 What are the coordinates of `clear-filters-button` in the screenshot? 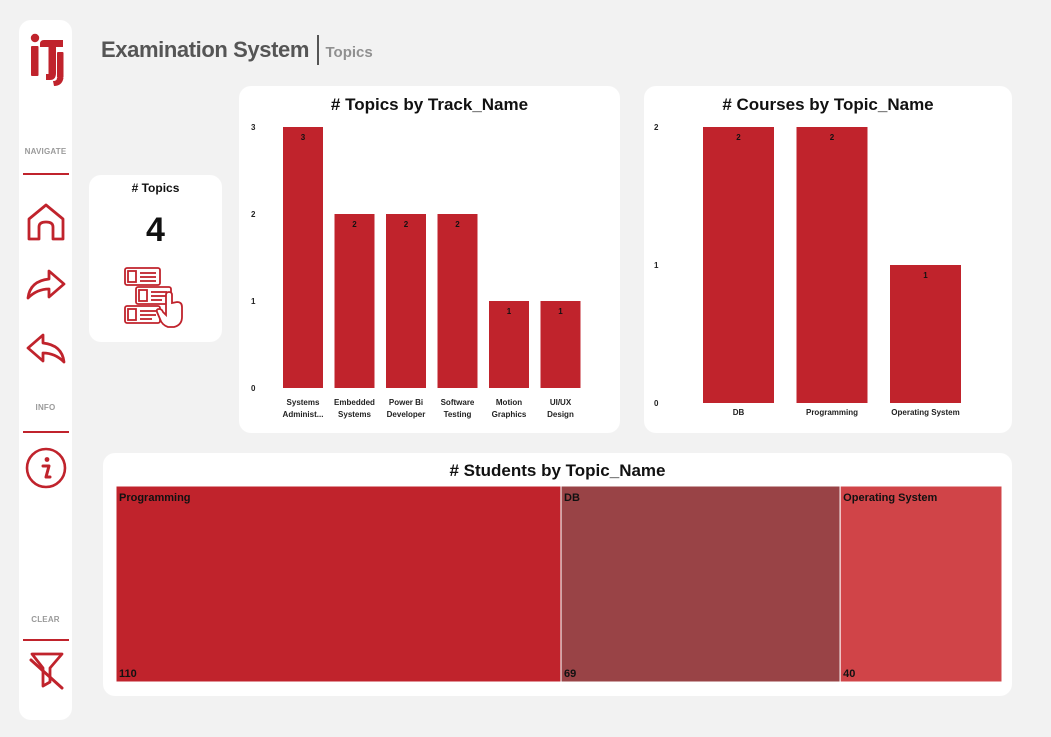 It's located at (46, 670).